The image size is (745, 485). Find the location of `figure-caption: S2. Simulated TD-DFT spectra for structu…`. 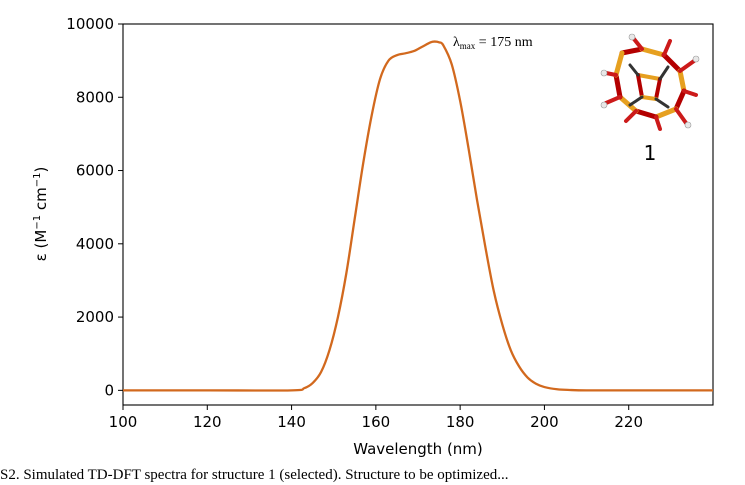

figure-caption: S2. Simulated TD-DFT spectra for structu… is located at coordinates (254, 475).